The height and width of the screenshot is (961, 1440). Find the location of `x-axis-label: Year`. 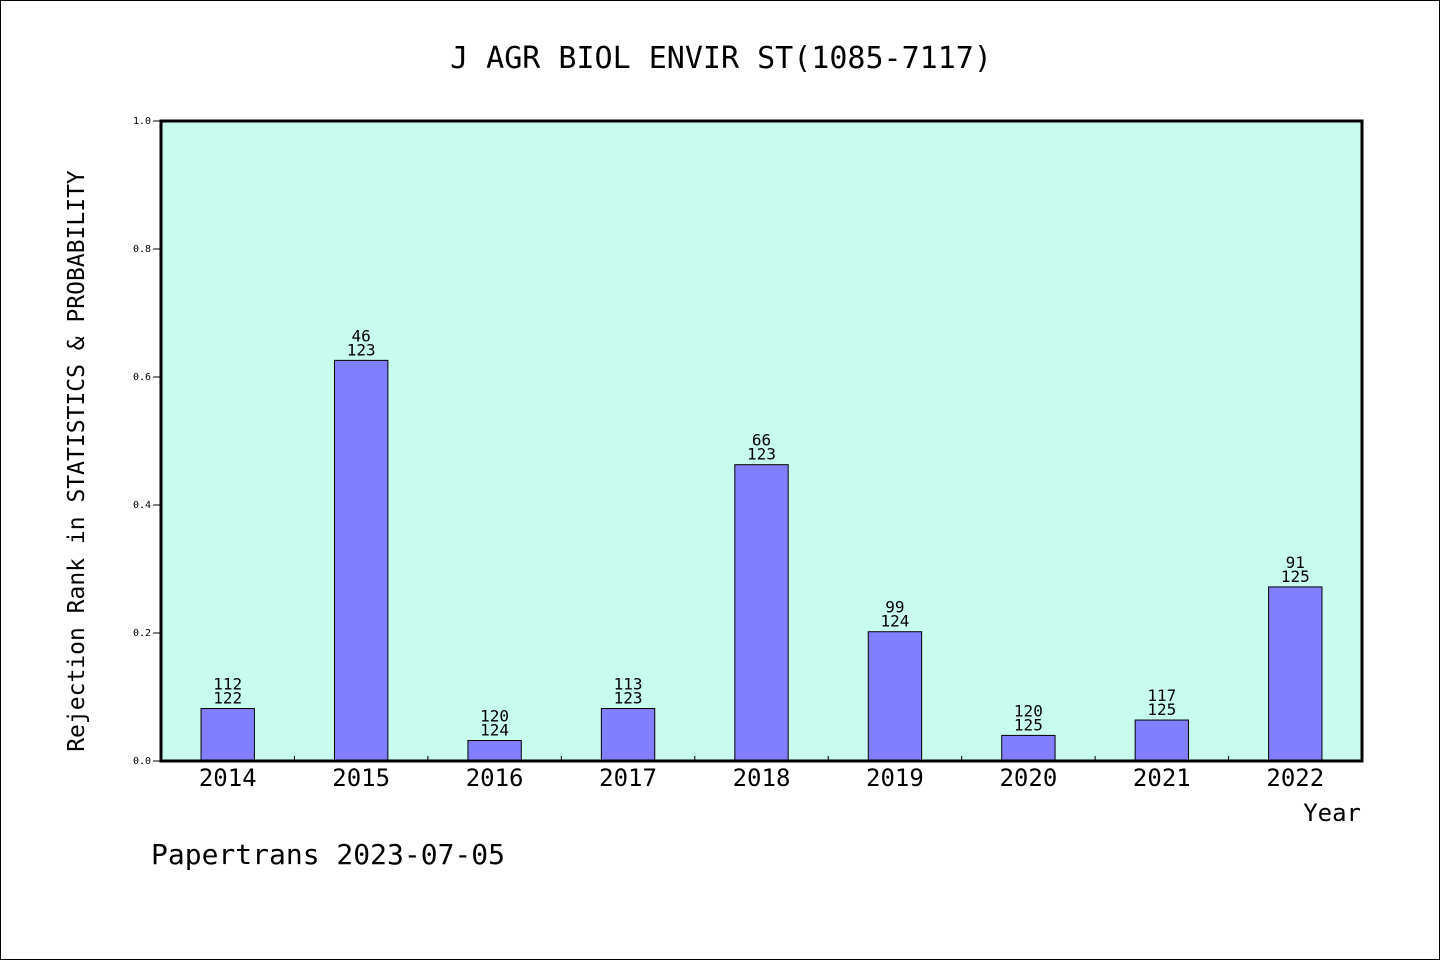

x-axis-label: Year is located at coordinates (1332, 813).